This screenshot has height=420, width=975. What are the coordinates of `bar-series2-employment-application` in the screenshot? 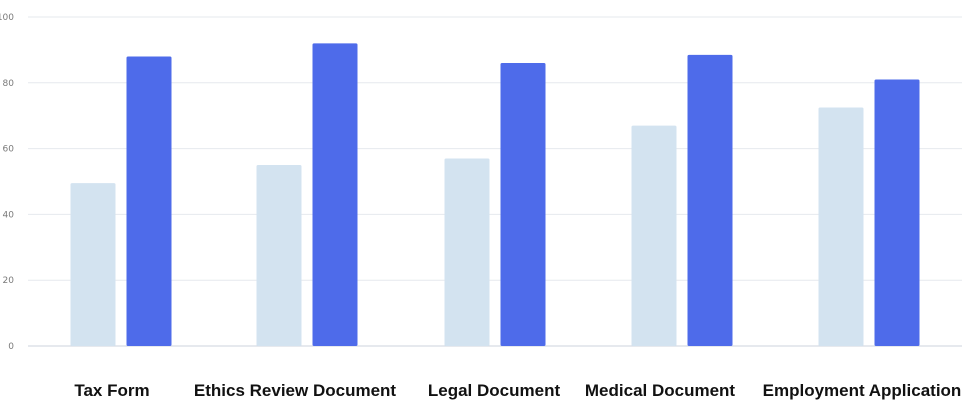 It's located at (897, 212).